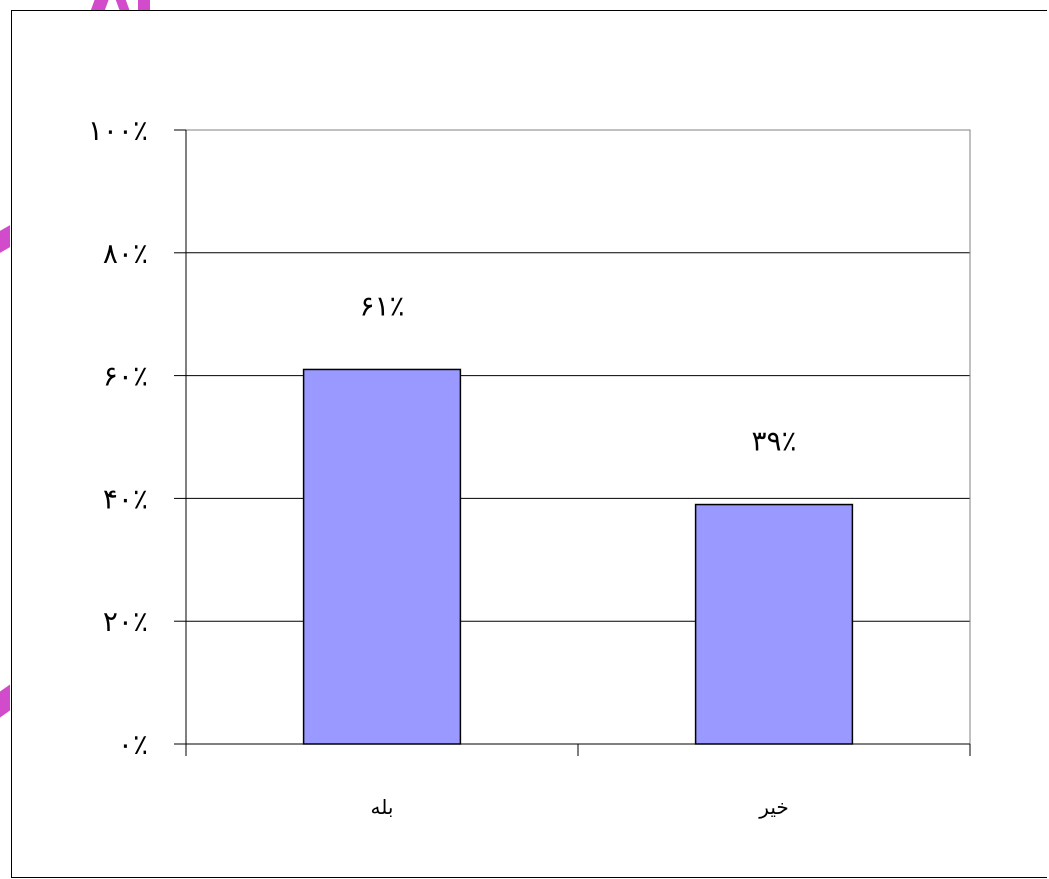 The width and height of the screenshot is (1049, 879). Describe the element at coordinates (125, 498) in the screenshot. I see `y-tick-label: ۴۰٪` at that location.